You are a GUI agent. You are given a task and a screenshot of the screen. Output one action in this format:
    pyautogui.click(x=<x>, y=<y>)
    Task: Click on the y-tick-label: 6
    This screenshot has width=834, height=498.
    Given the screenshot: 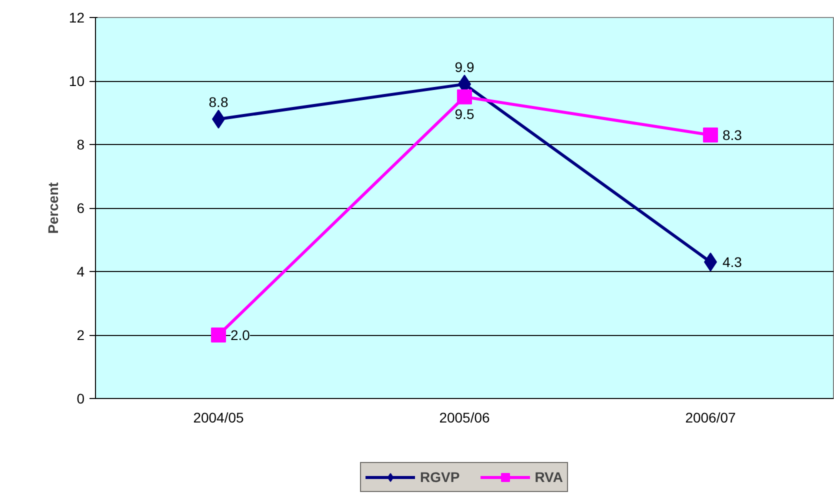 What is the action you would take?
    pyautogui.click(x=80, y=208)
    